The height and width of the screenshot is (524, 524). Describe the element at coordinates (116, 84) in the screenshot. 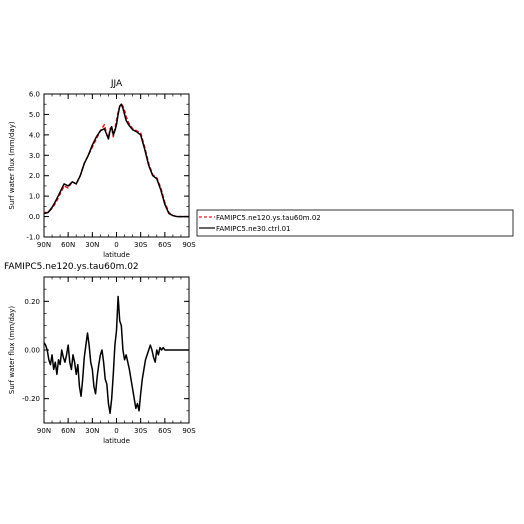

I see `chart-title: JJA` at that location.